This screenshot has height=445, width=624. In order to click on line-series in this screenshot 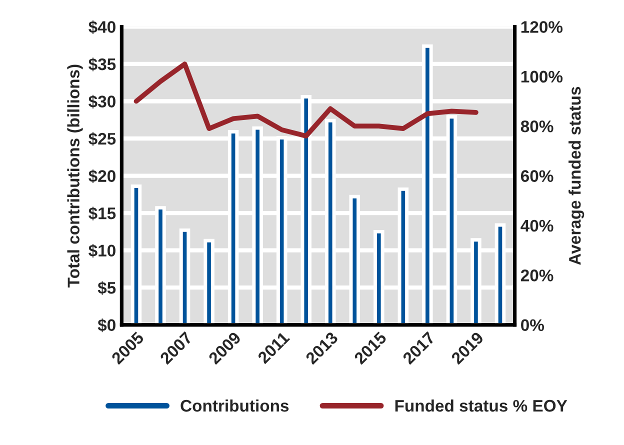, I will do `click(306, 100)`.